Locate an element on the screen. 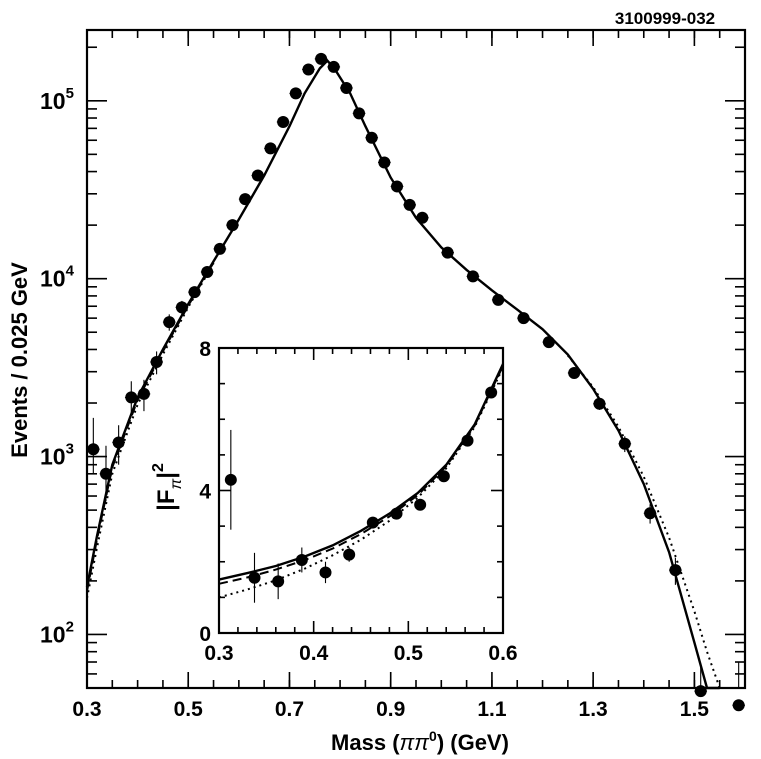  main-y-tick-label: 10³ is located at coordinates (57, 455).